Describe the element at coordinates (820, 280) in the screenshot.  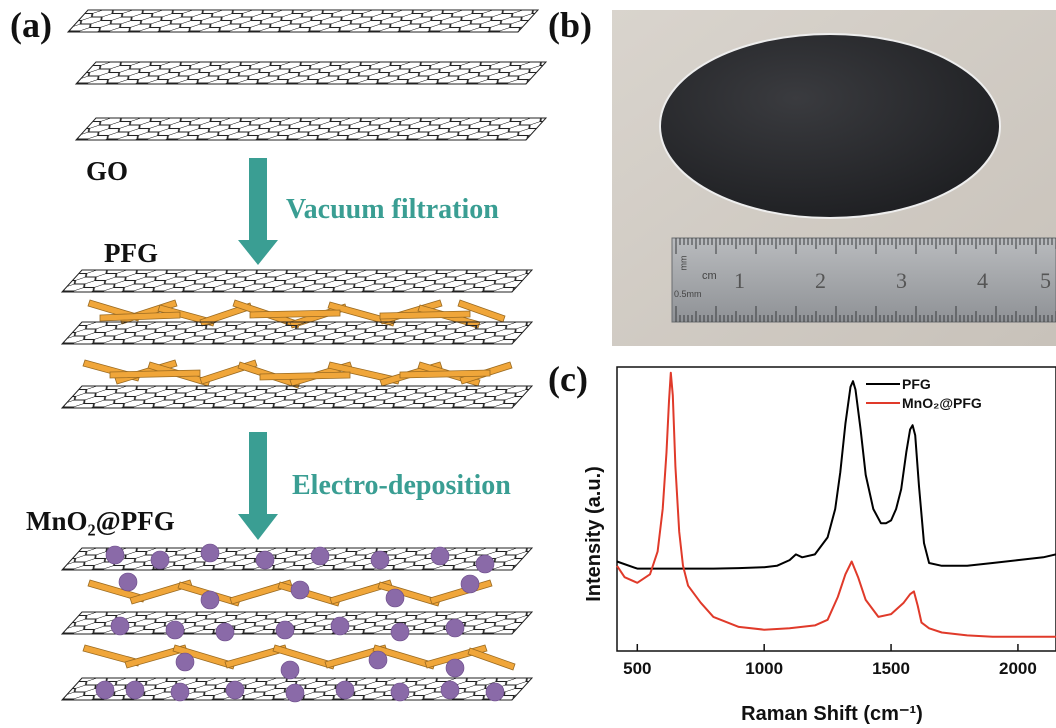
I see `ruler-number-2: 2` at that location.